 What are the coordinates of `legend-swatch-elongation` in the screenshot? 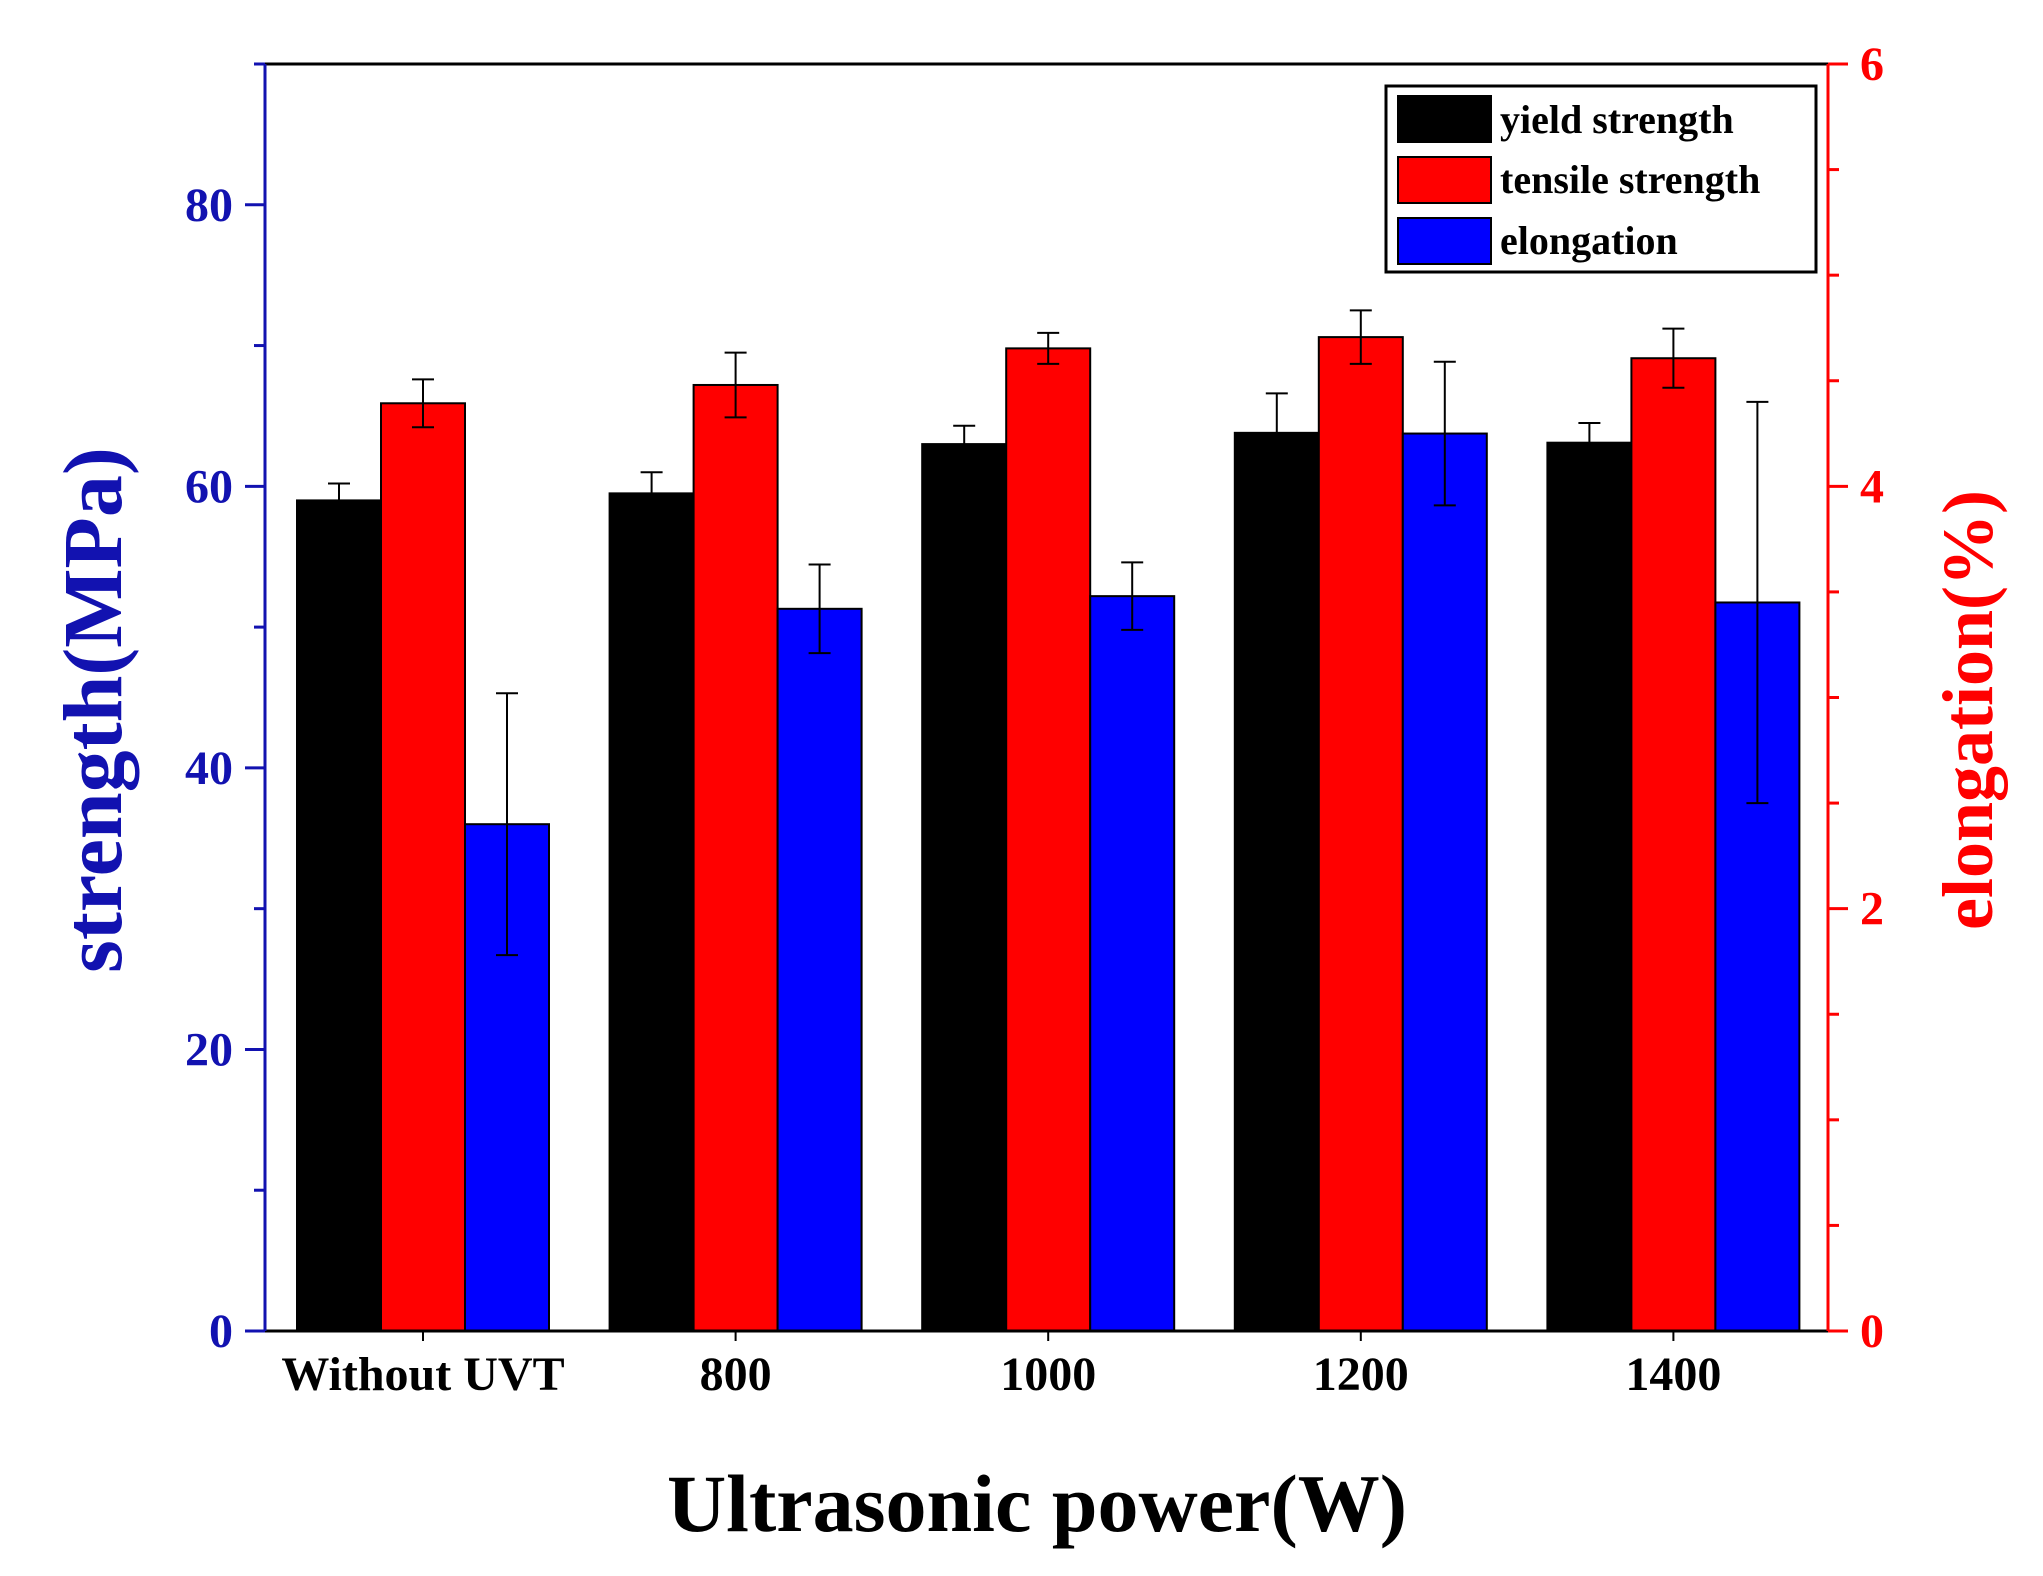 It's located at (1444, 241).